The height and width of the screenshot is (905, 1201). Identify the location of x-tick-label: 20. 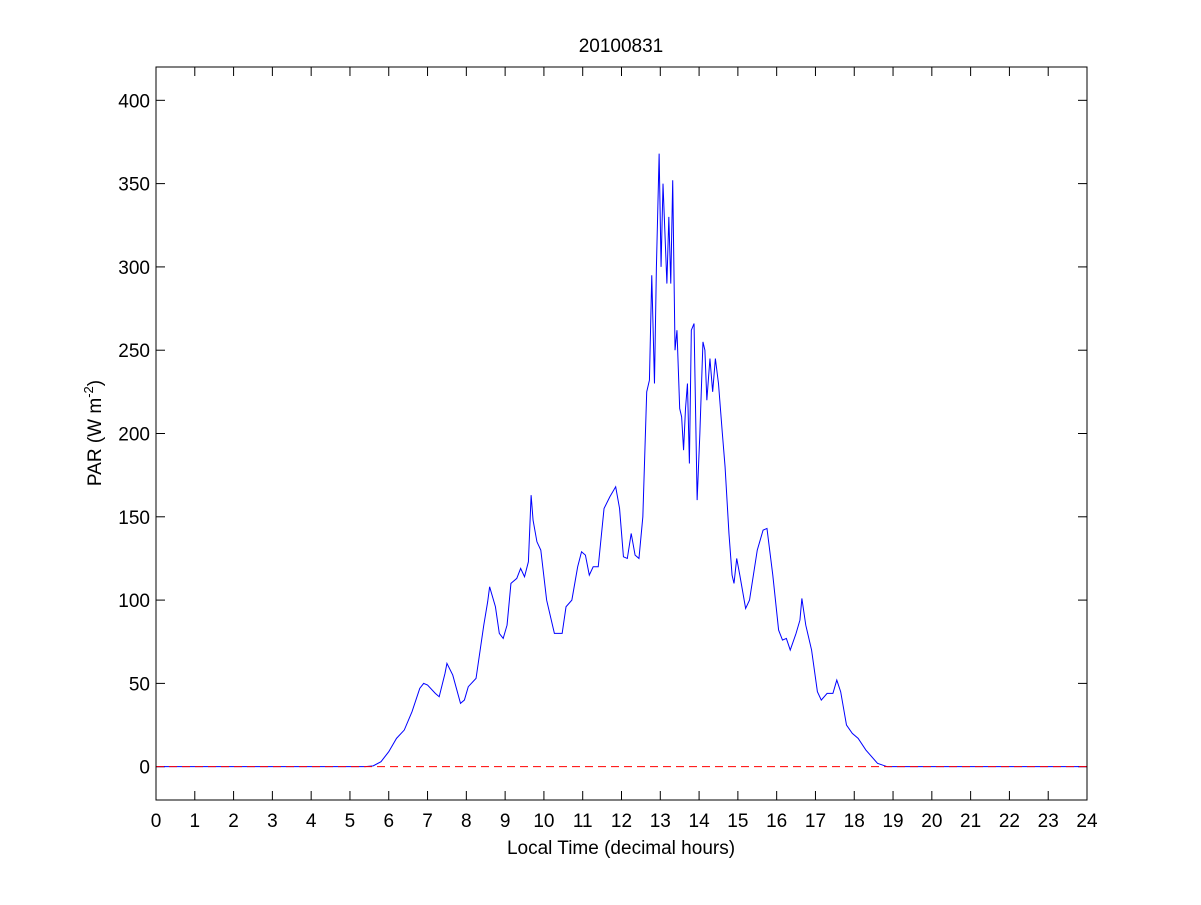
(931, 821).